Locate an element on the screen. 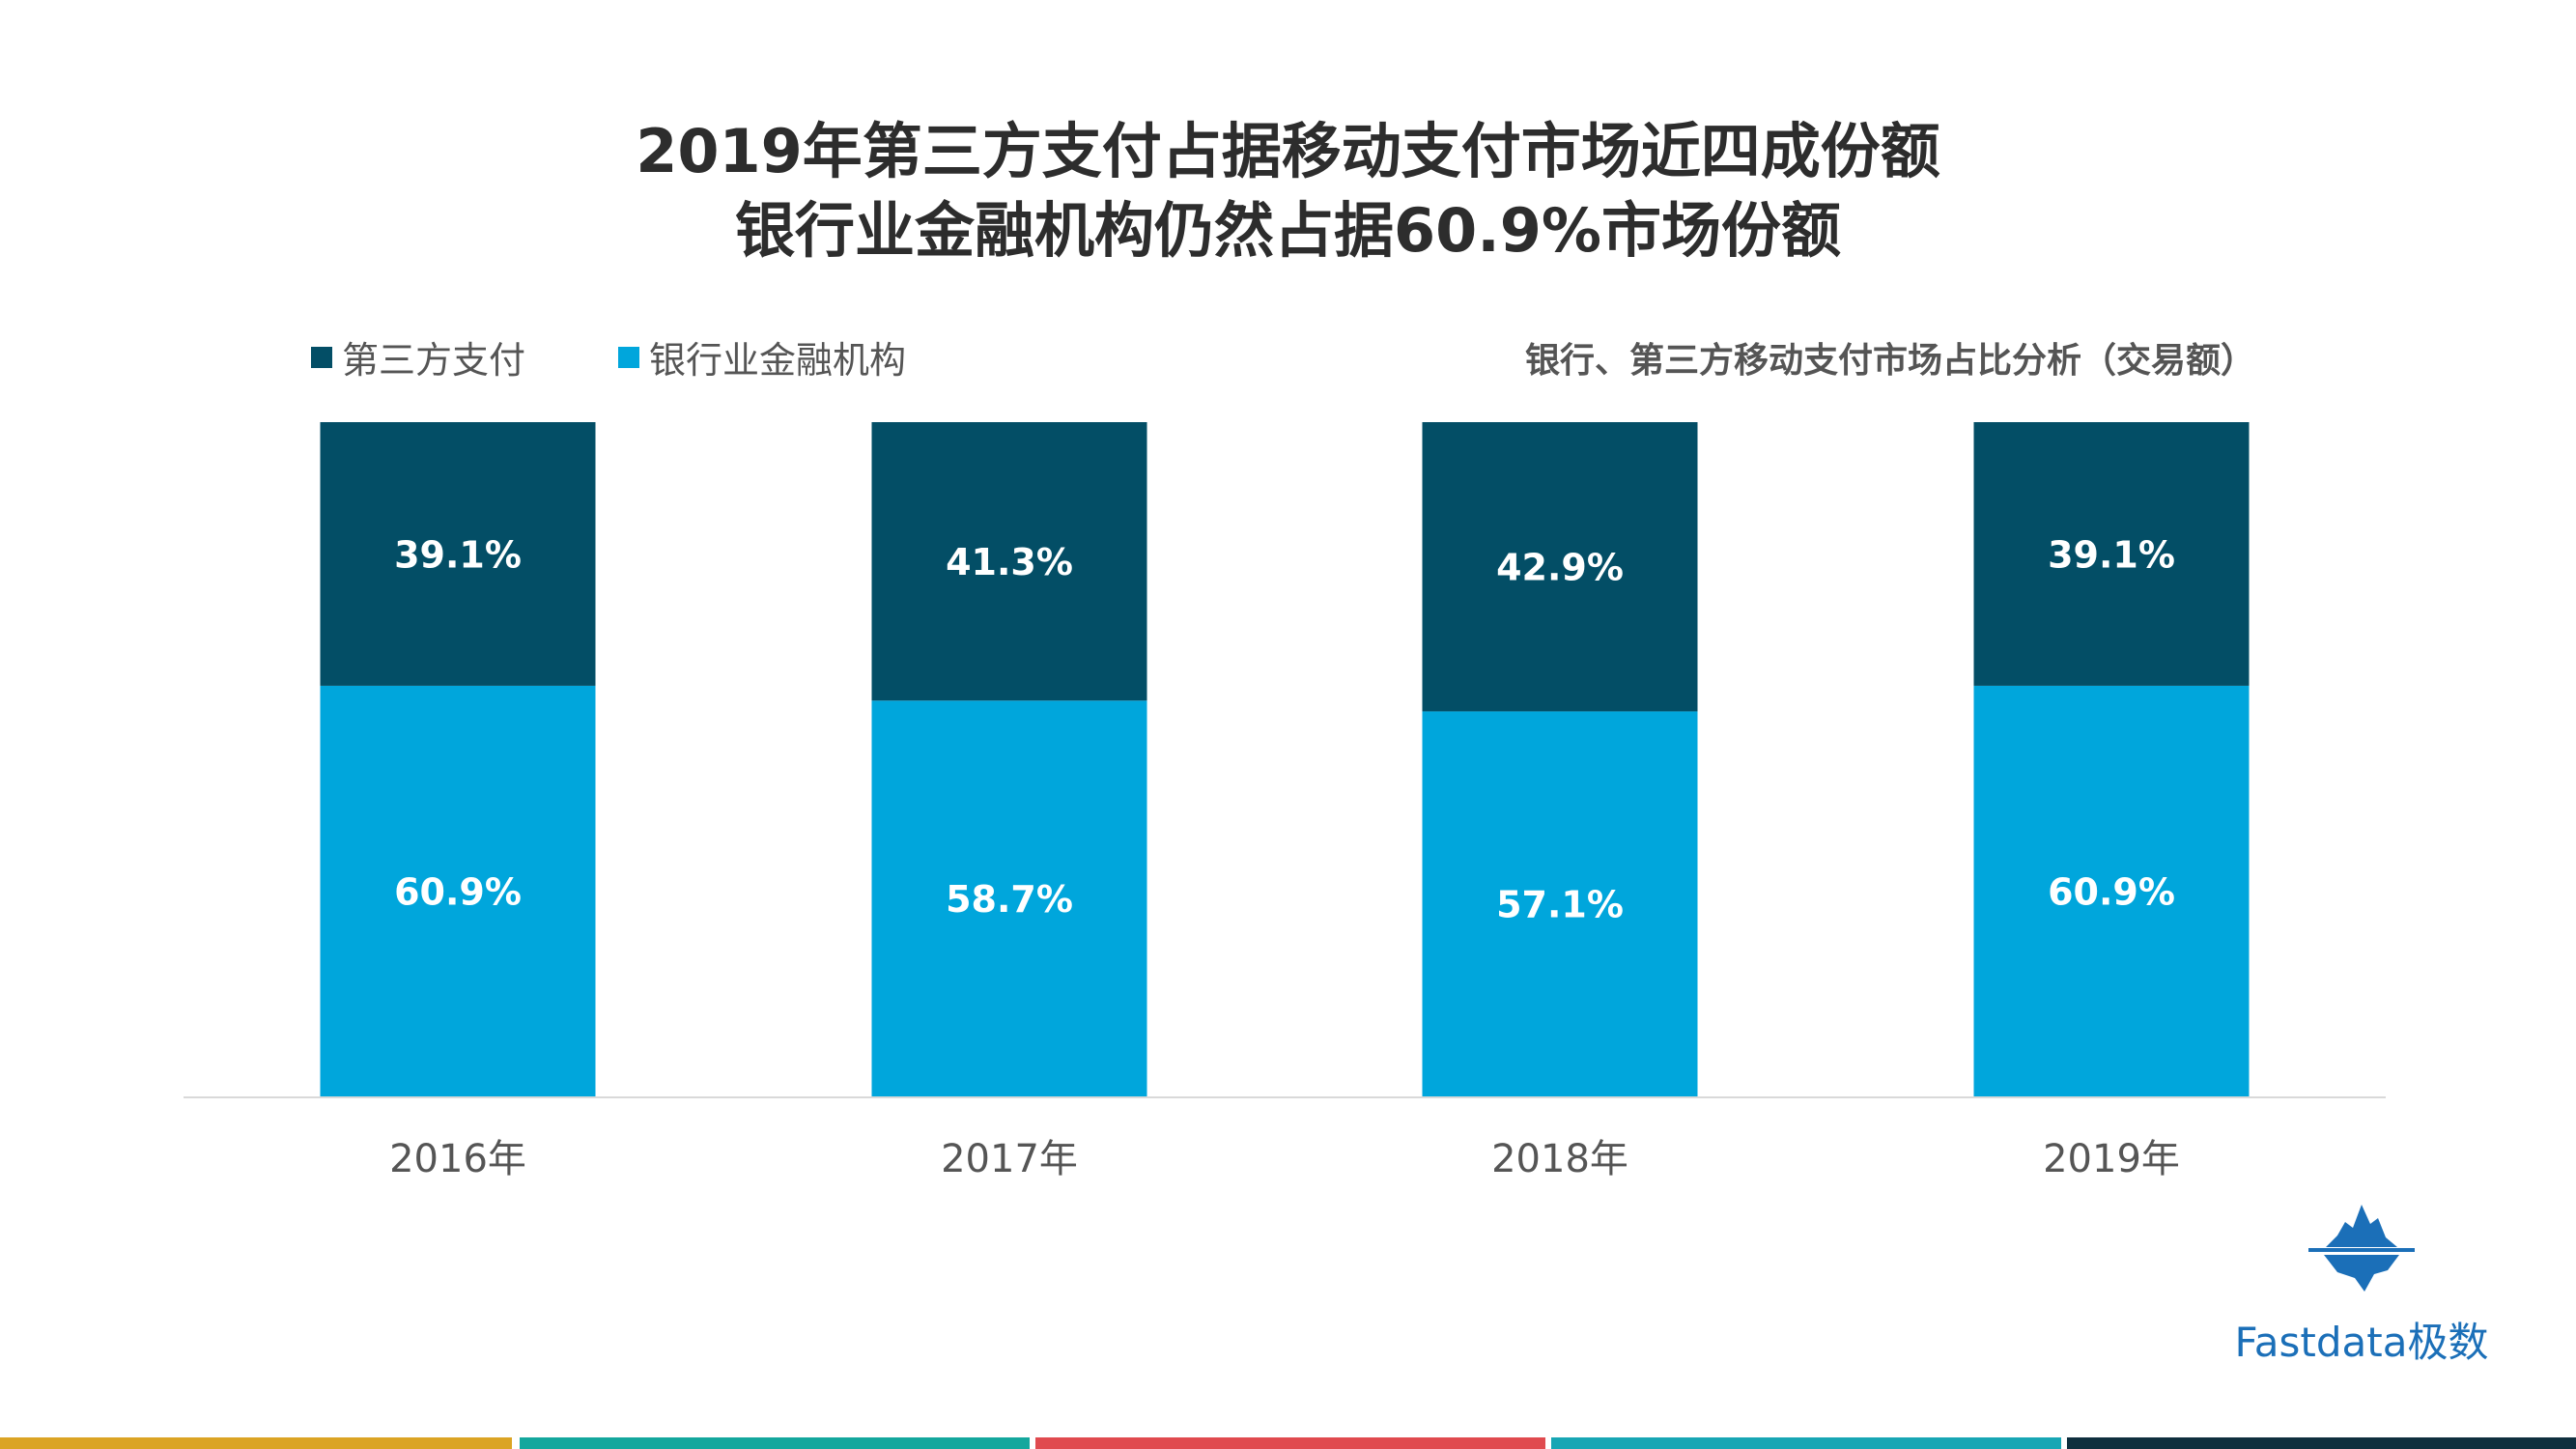  data-label-bank-2018年: 57.1% is located at coordinates (1560, 905).